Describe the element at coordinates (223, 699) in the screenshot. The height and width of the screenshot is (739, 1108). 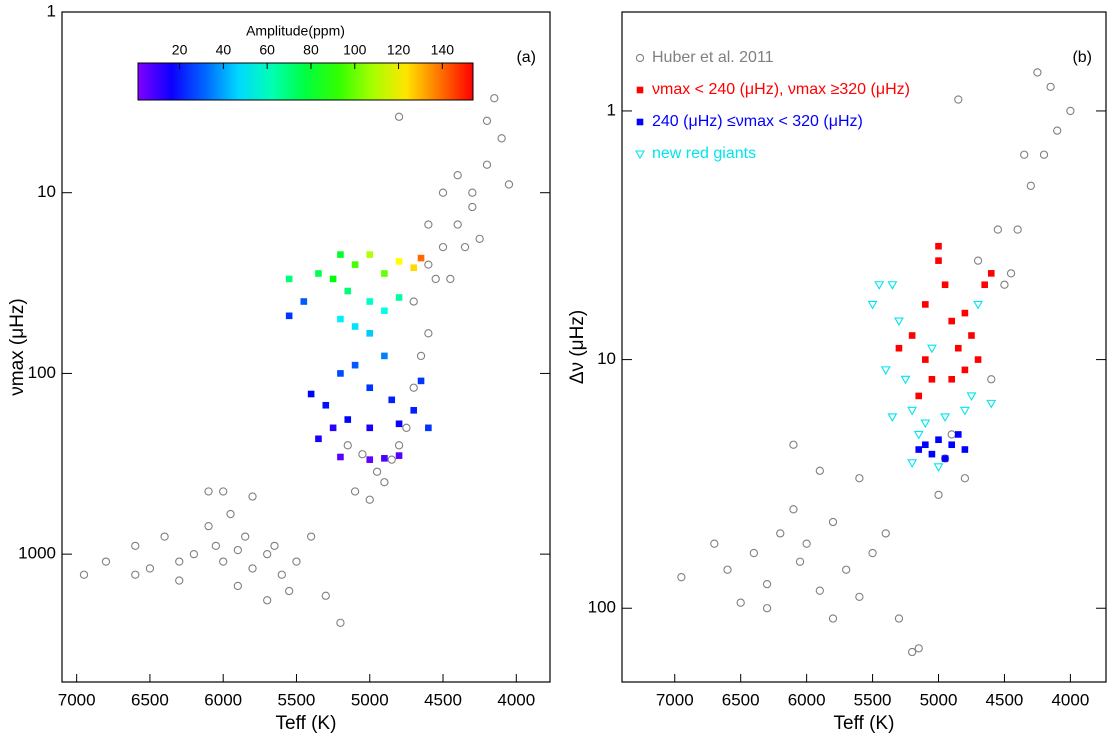
I see `x-tick-label: 6000` at that location.